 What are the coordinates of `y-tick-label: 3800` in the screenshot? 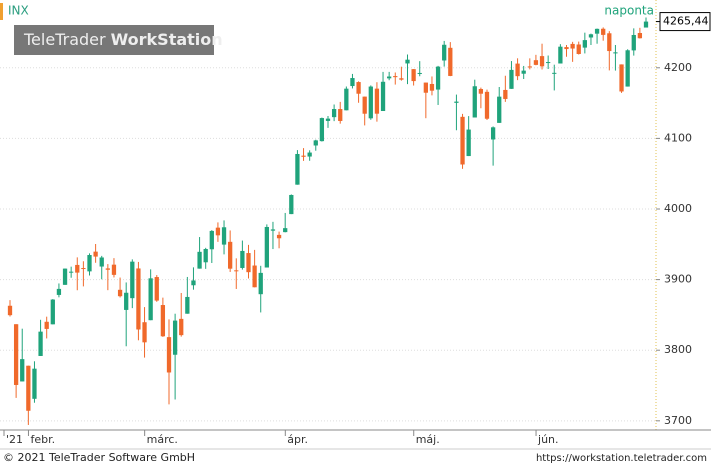 It's located at (678, 349).